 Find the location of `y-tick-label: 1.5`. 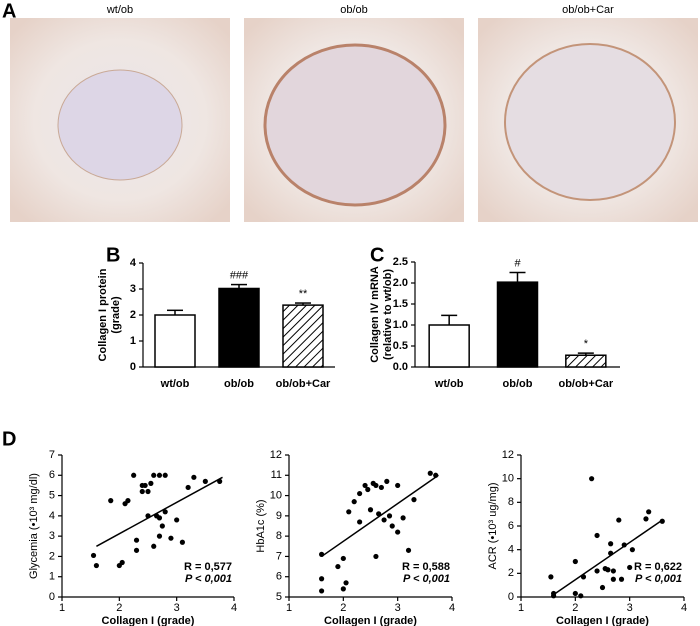

y-tick-label: 1.5 is located at coordinates (400, 304).